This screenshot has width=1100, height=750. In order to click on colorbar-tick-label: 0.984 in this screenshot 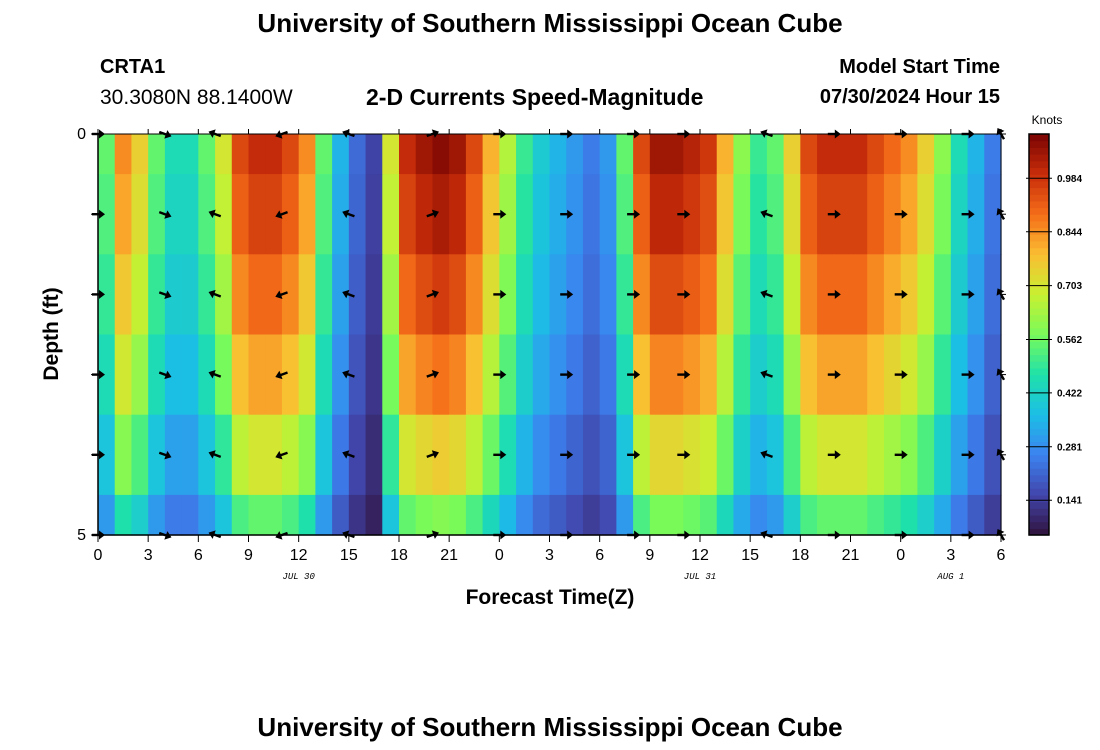, I will do `click(1069, 179)`.